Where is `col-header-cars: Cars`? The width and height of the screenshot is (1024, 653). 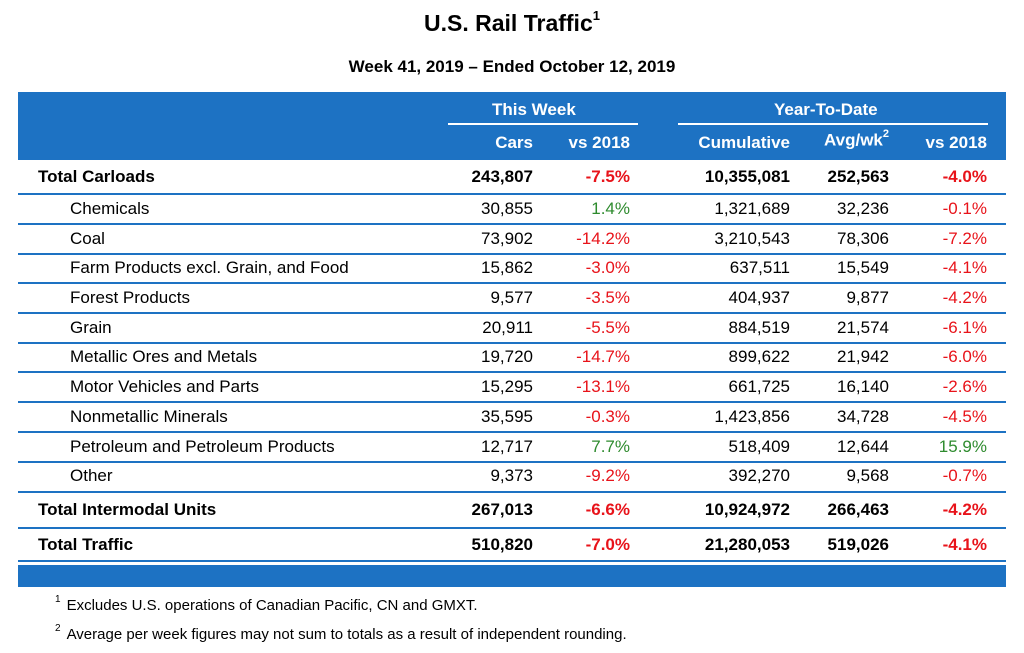 col-header-cars: Cars is located at coordinates (514, 142).